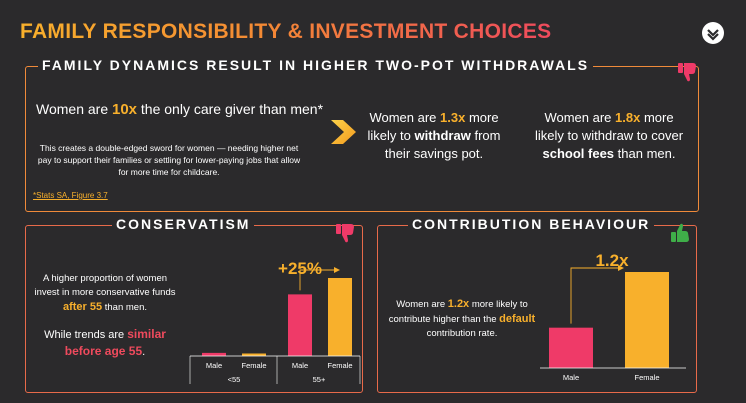 The width and height of the screenshot is (746, 403). I want to click on care-post-text: the only care giver than men*, so click(230, 109).